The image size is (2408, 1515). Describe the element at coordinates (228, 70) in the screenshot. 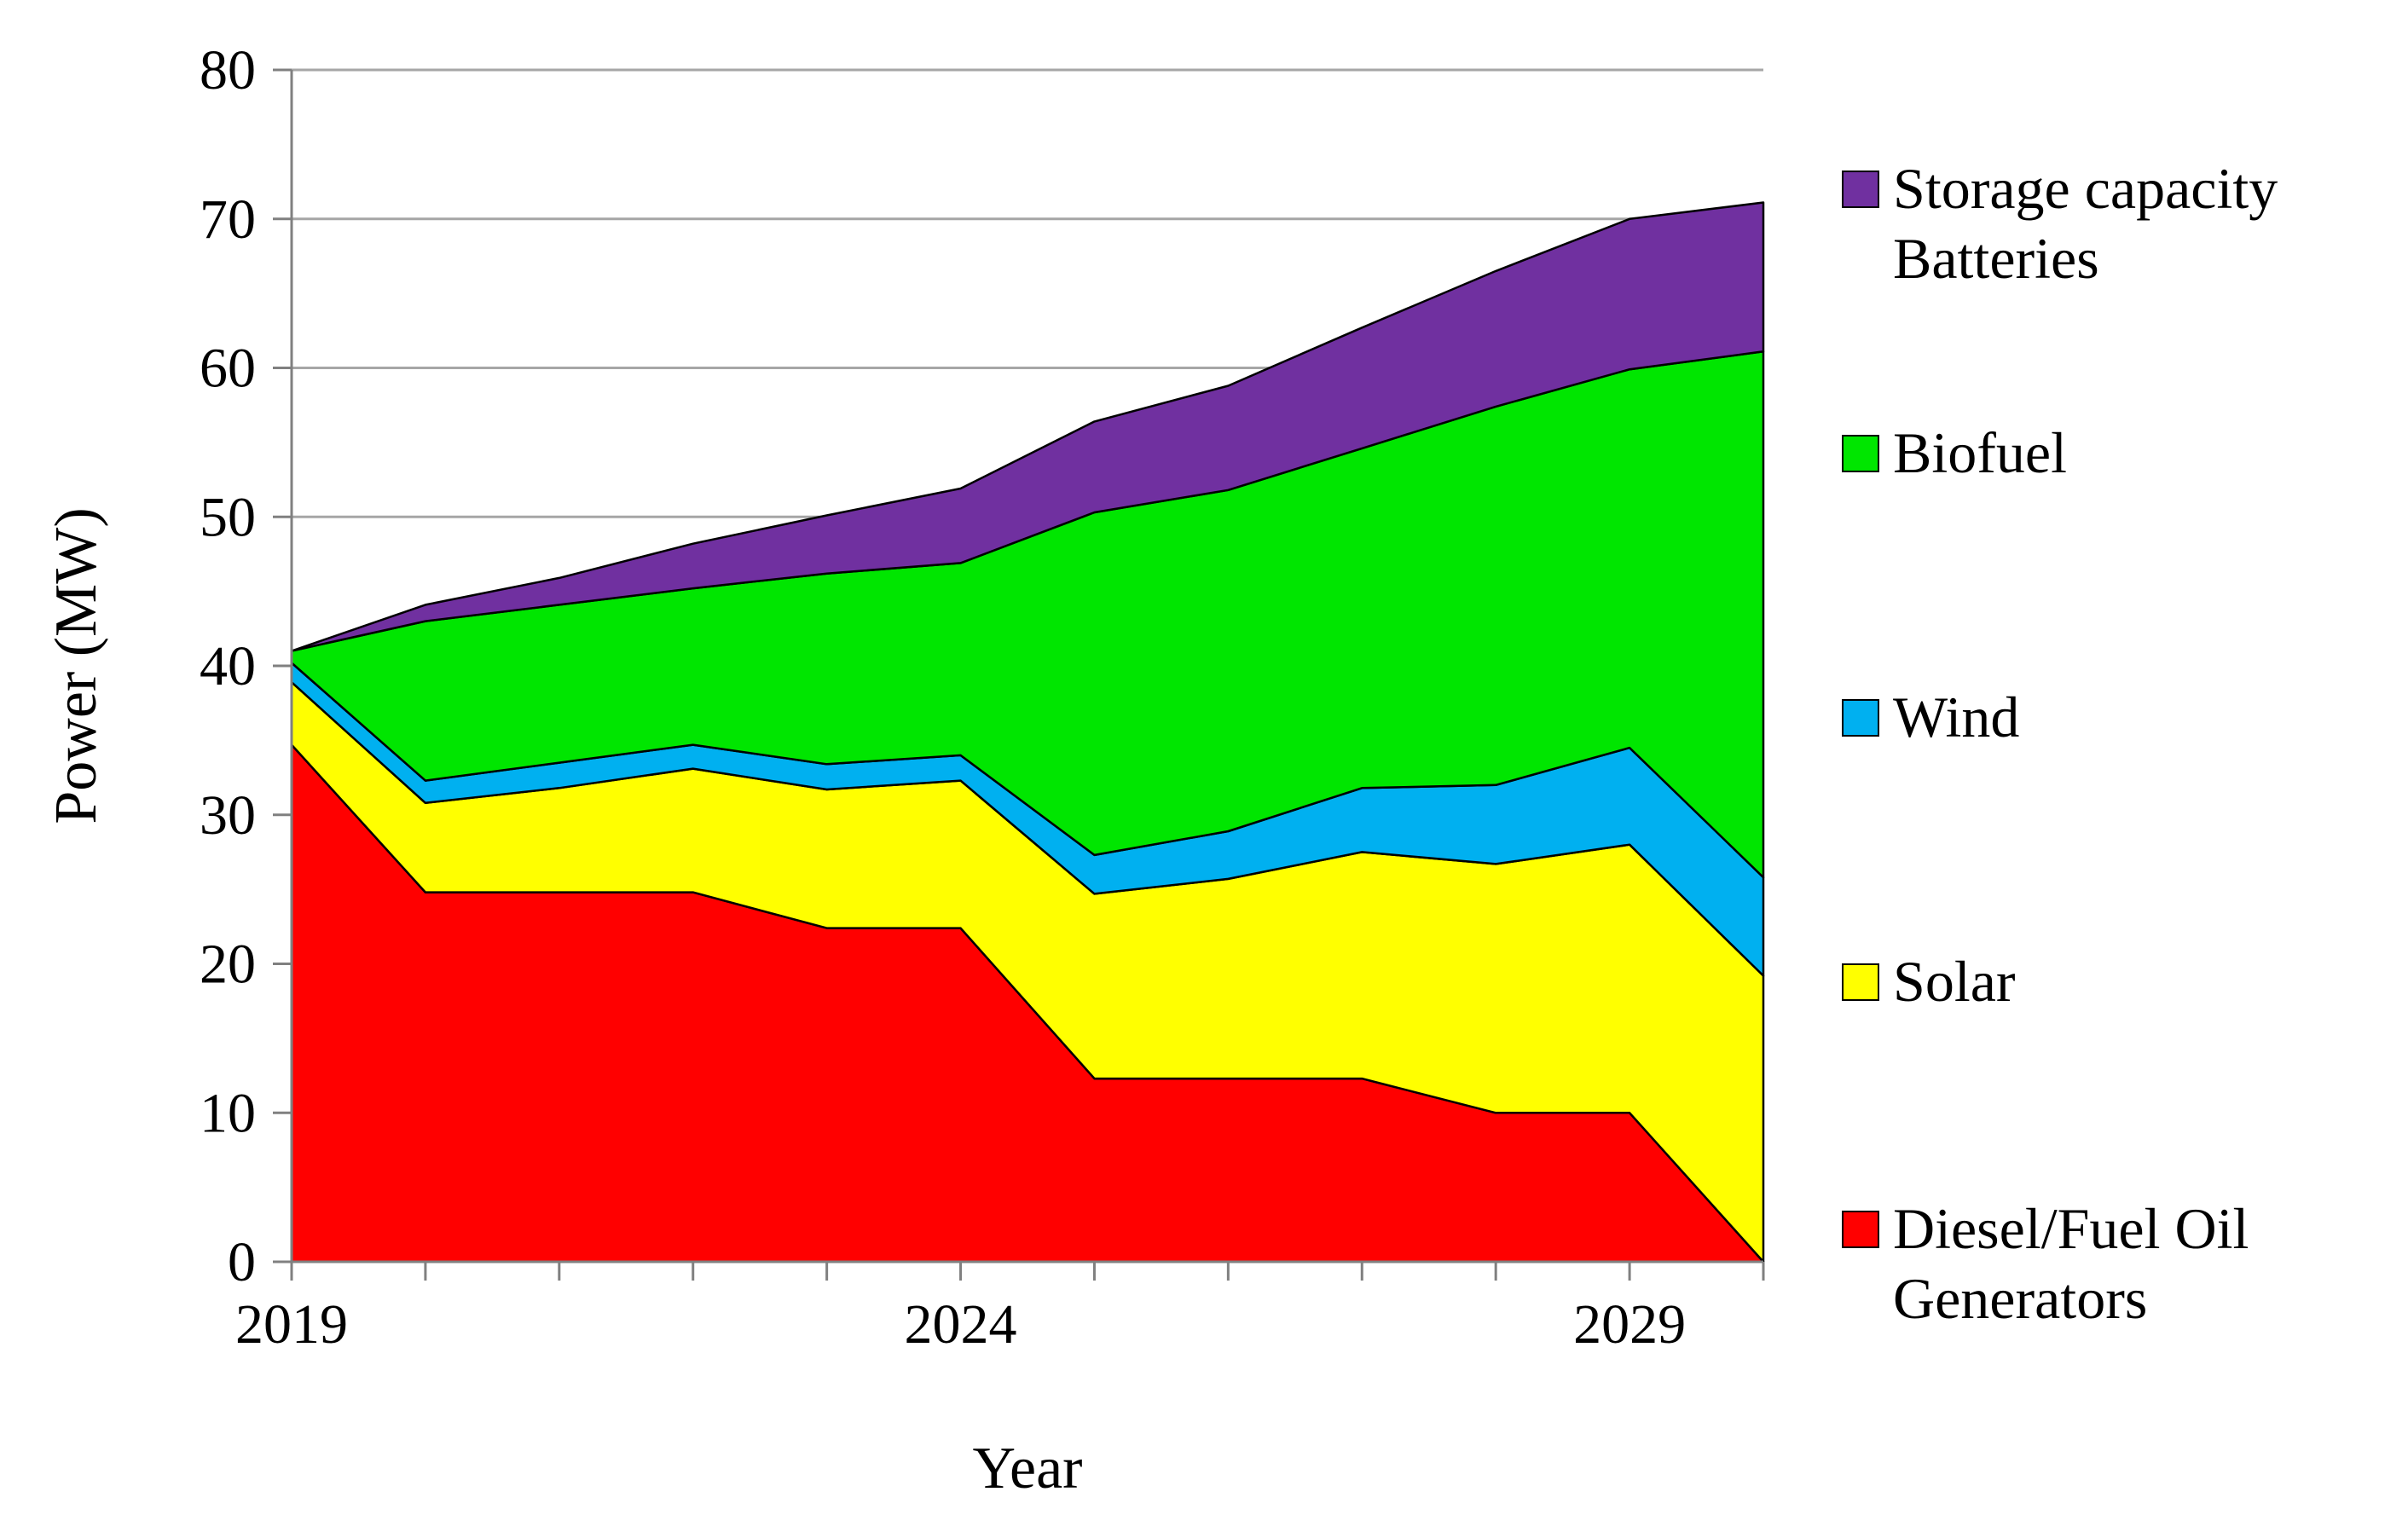

I see `y-tick-label-80: 80` at that location.